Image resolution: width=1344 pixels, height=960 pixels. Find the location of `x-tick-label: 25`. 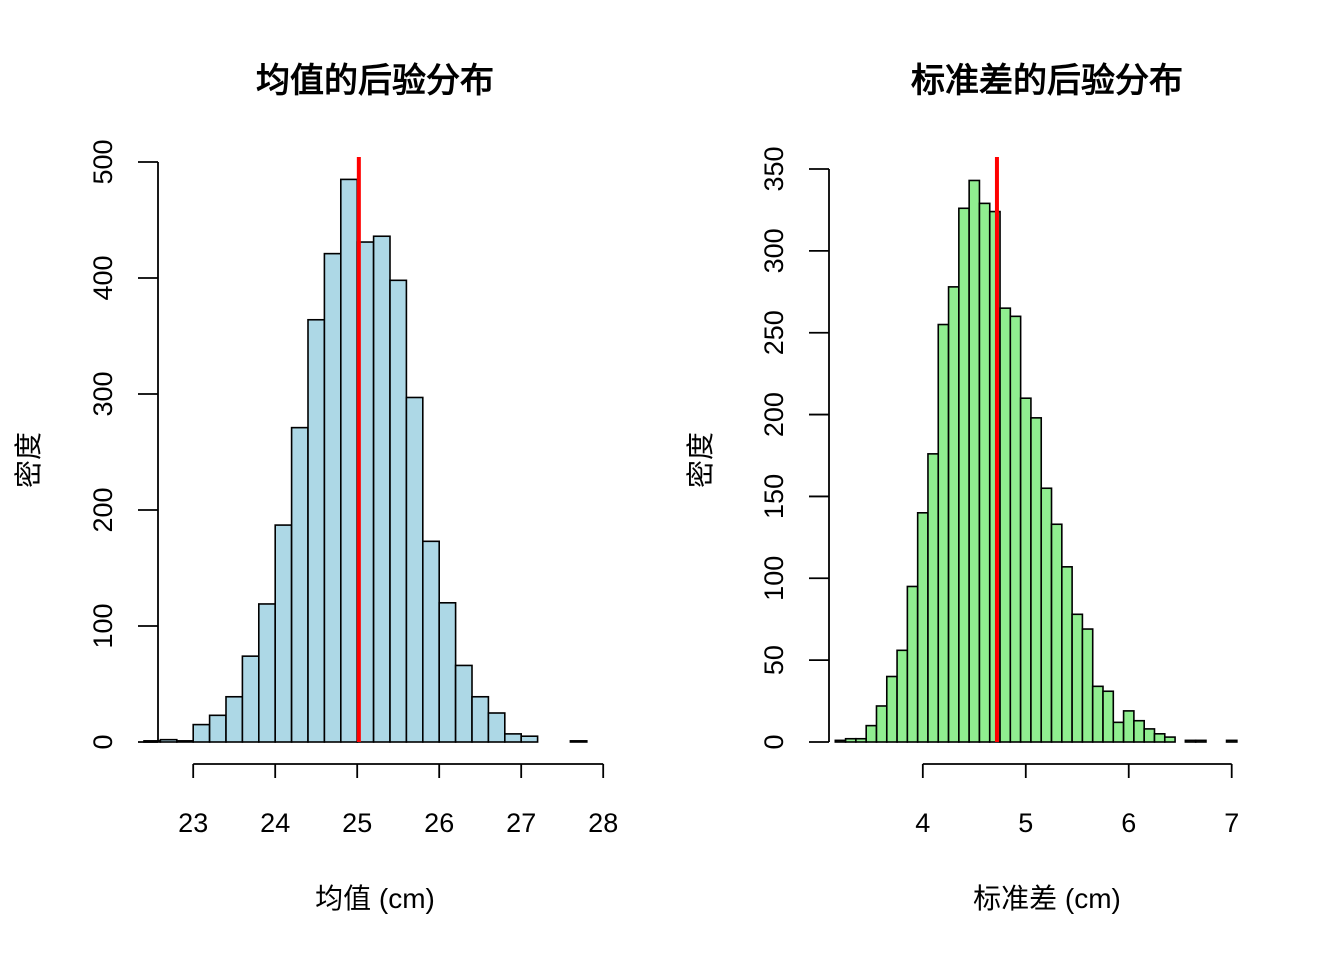

x-tick-label: 25 is located at coordinates (357, 823).